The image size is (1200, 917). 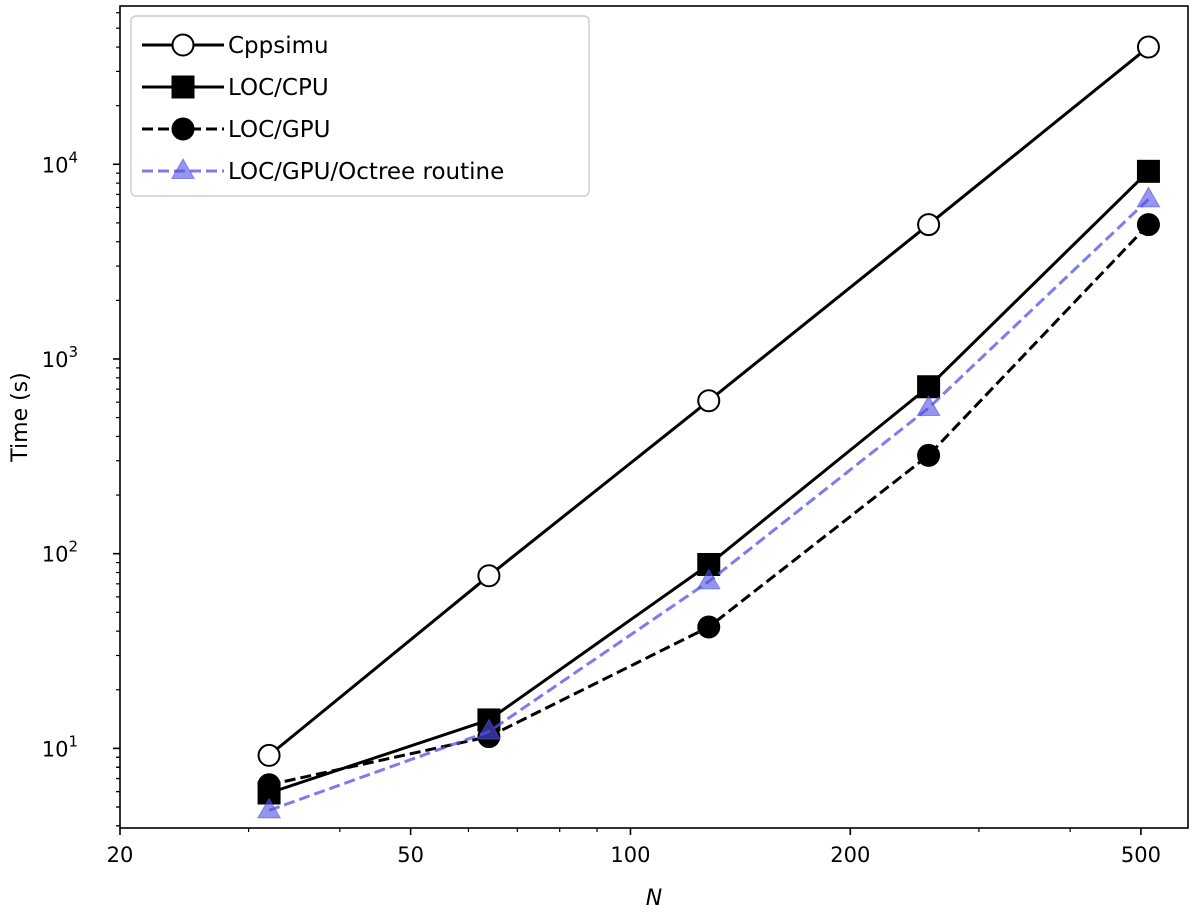 What do you see at coordinates (278, 46) in the screenshot?
I see `legend-label-0: Cppsimu` at bounding box center [278, 46].